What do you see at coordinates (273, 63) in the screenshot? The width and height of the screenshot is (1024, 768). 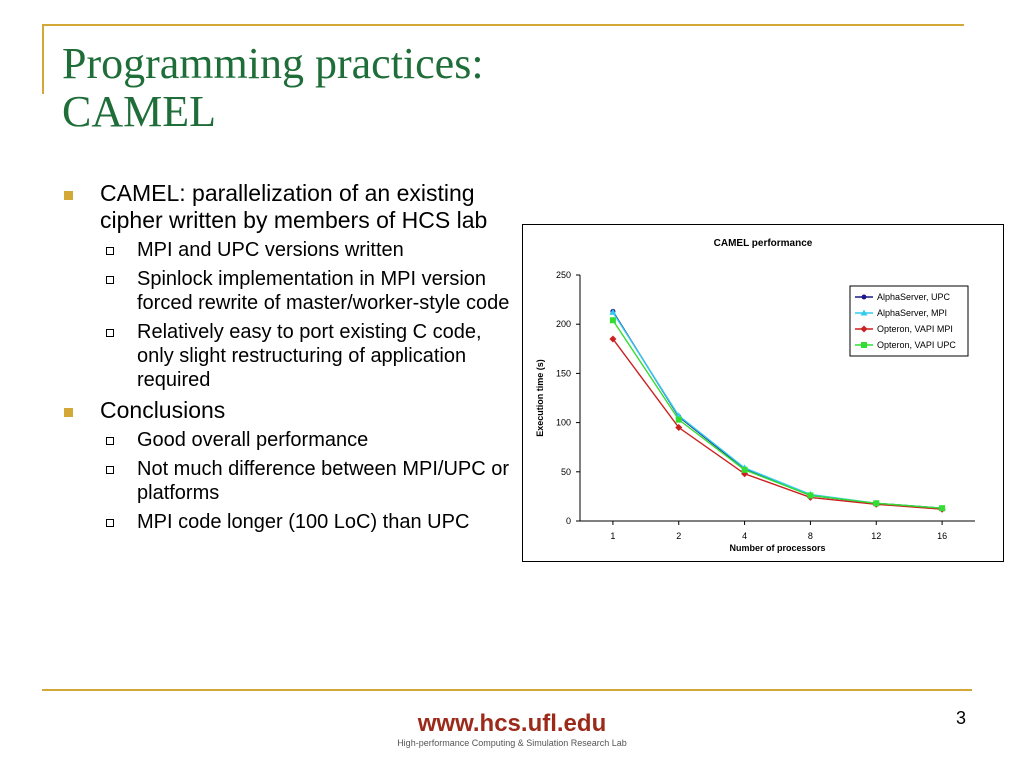 I see `title-line-1: Programming practices:` at bounding box center [273, 63].